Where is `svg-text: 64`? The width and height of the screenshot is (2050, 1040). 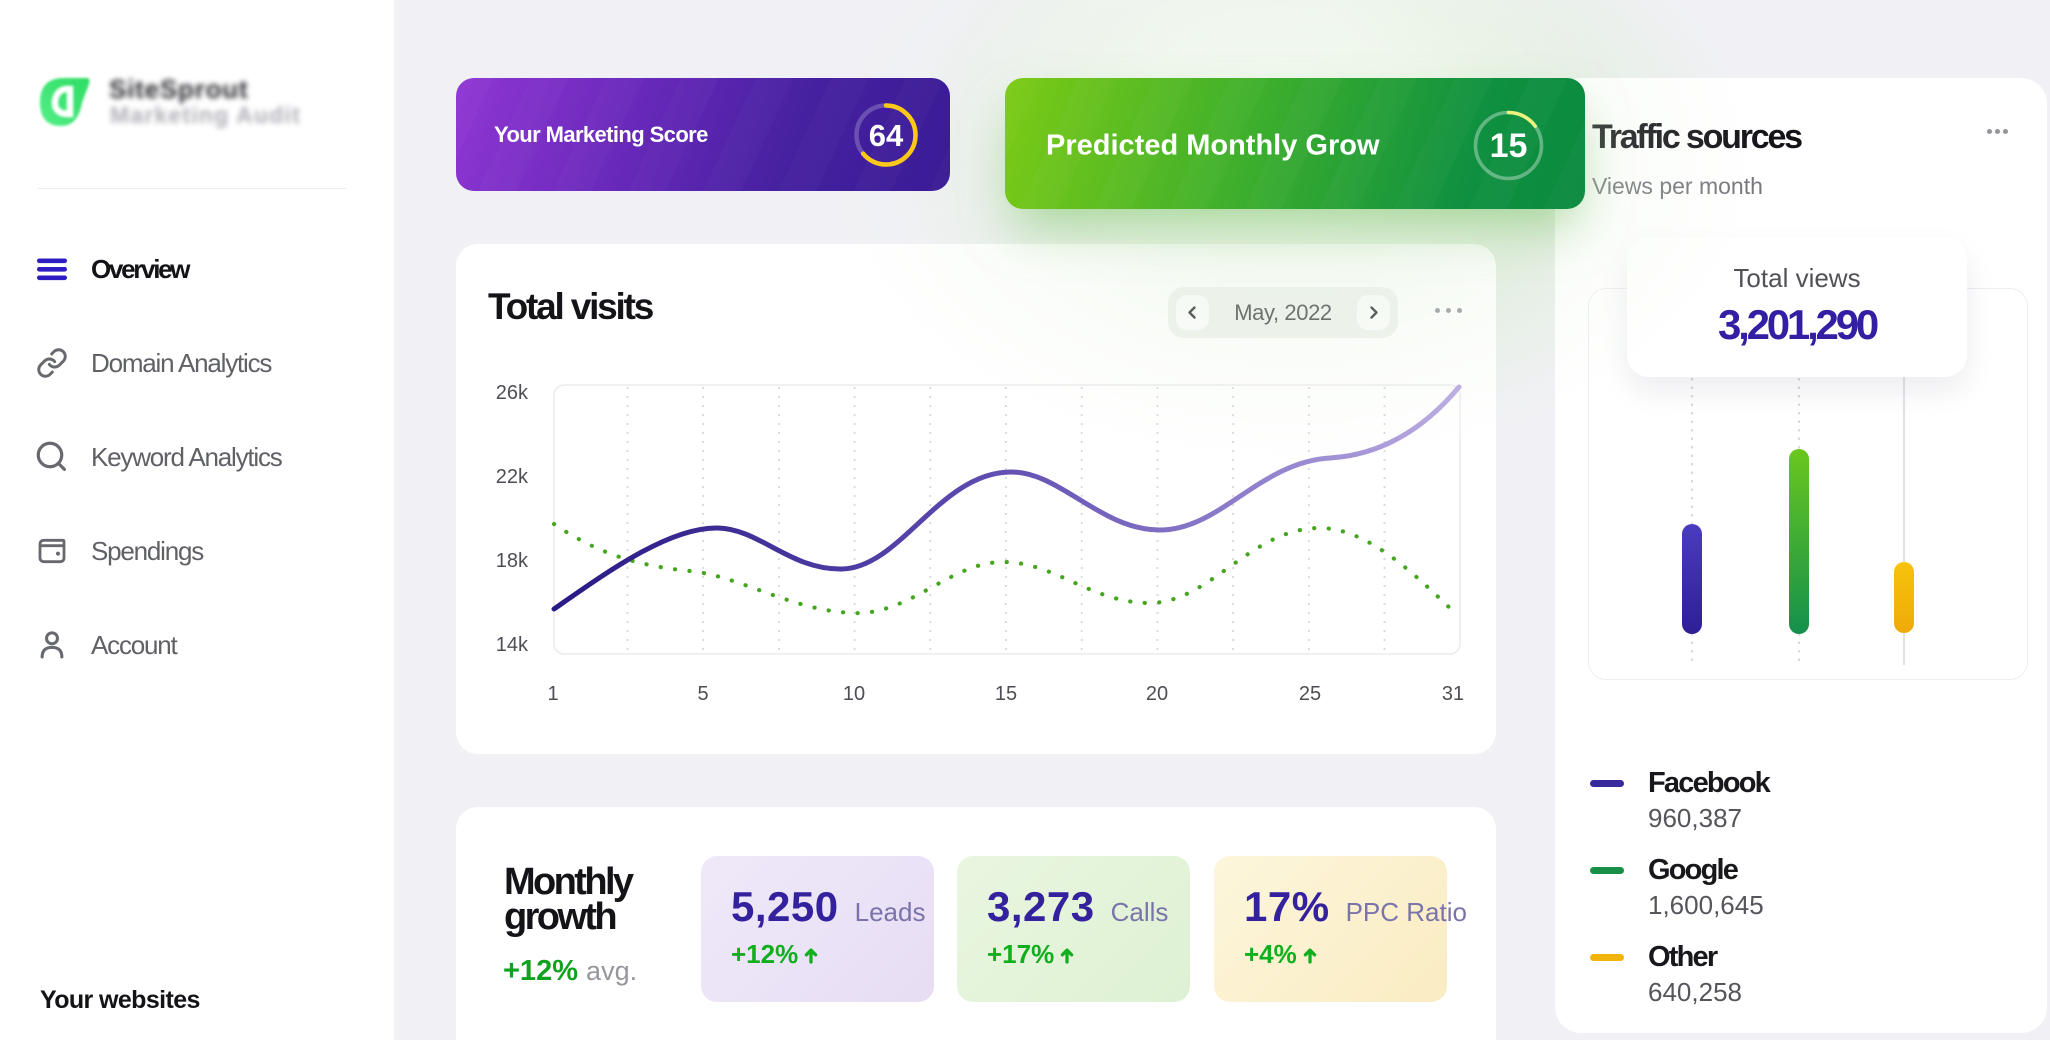 svg-text: 64 is located at coordinates (886, 135).